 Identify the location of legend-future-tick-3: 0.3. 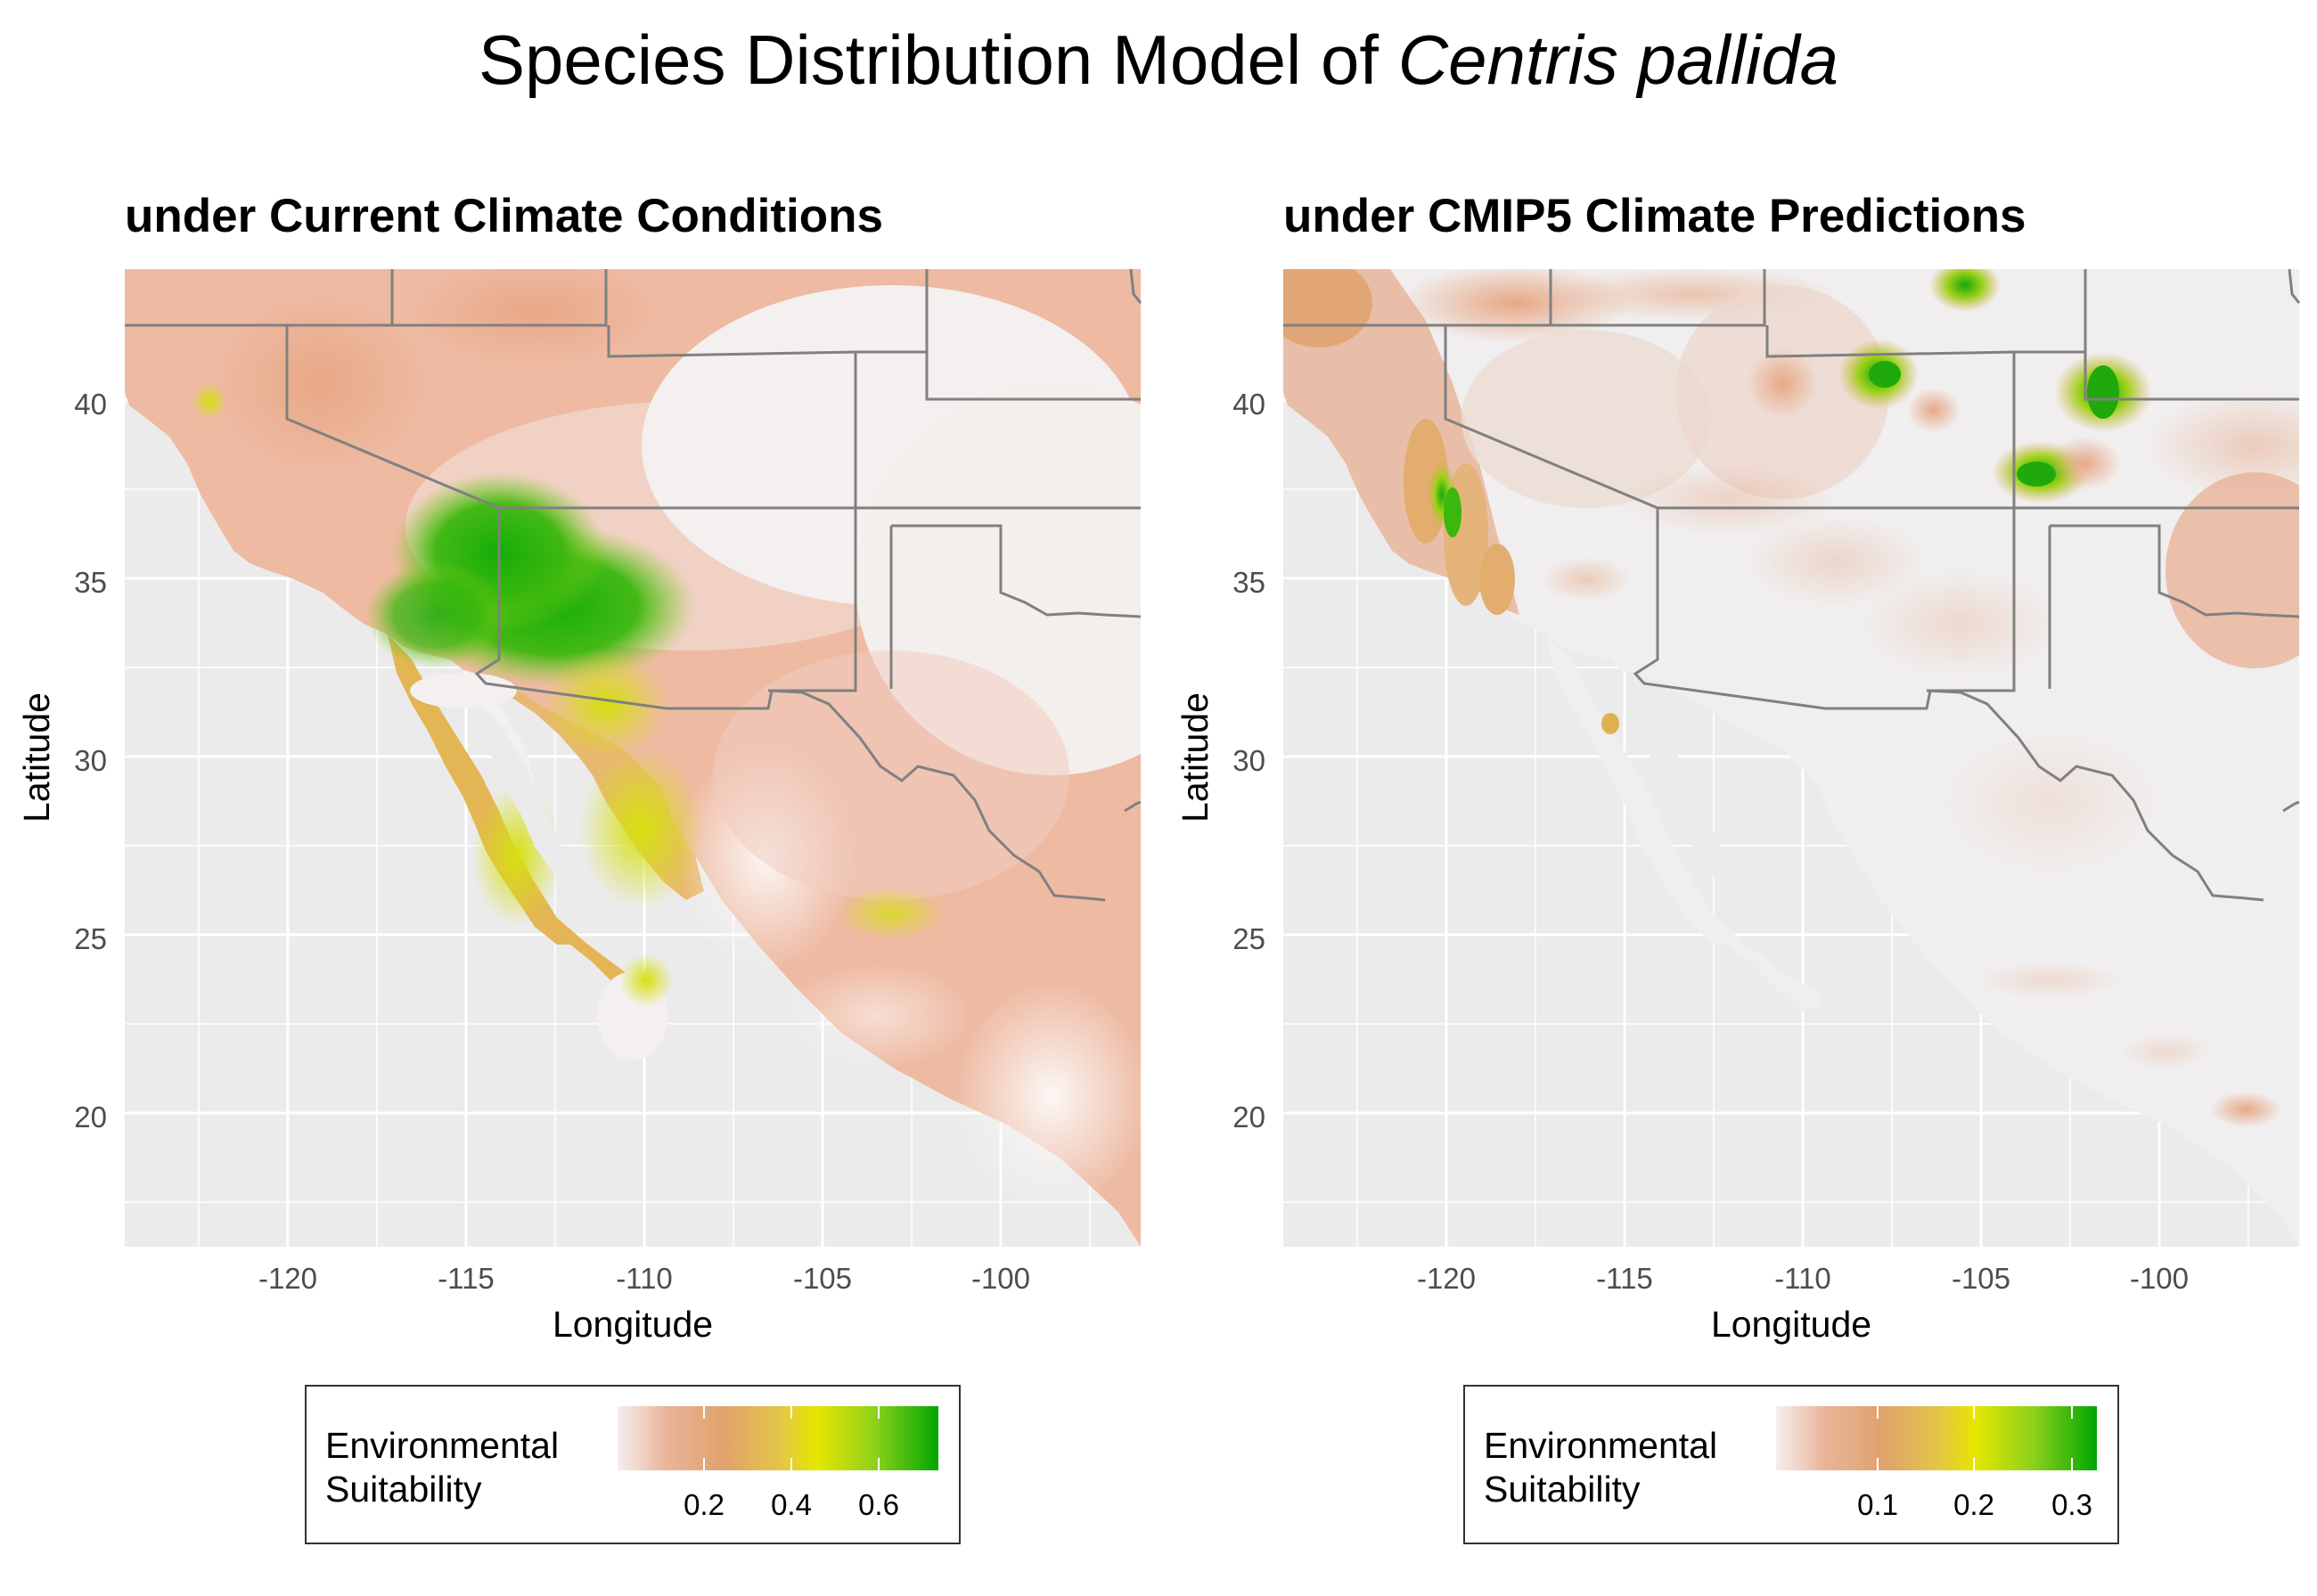
(2071, 1504).